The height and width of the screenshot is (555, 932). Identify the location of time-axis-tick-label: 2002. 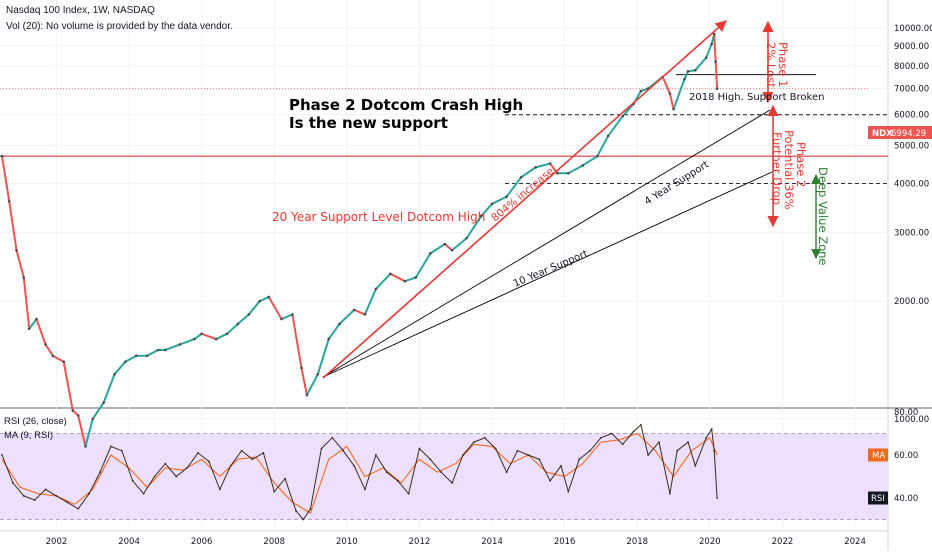
(57, 542).